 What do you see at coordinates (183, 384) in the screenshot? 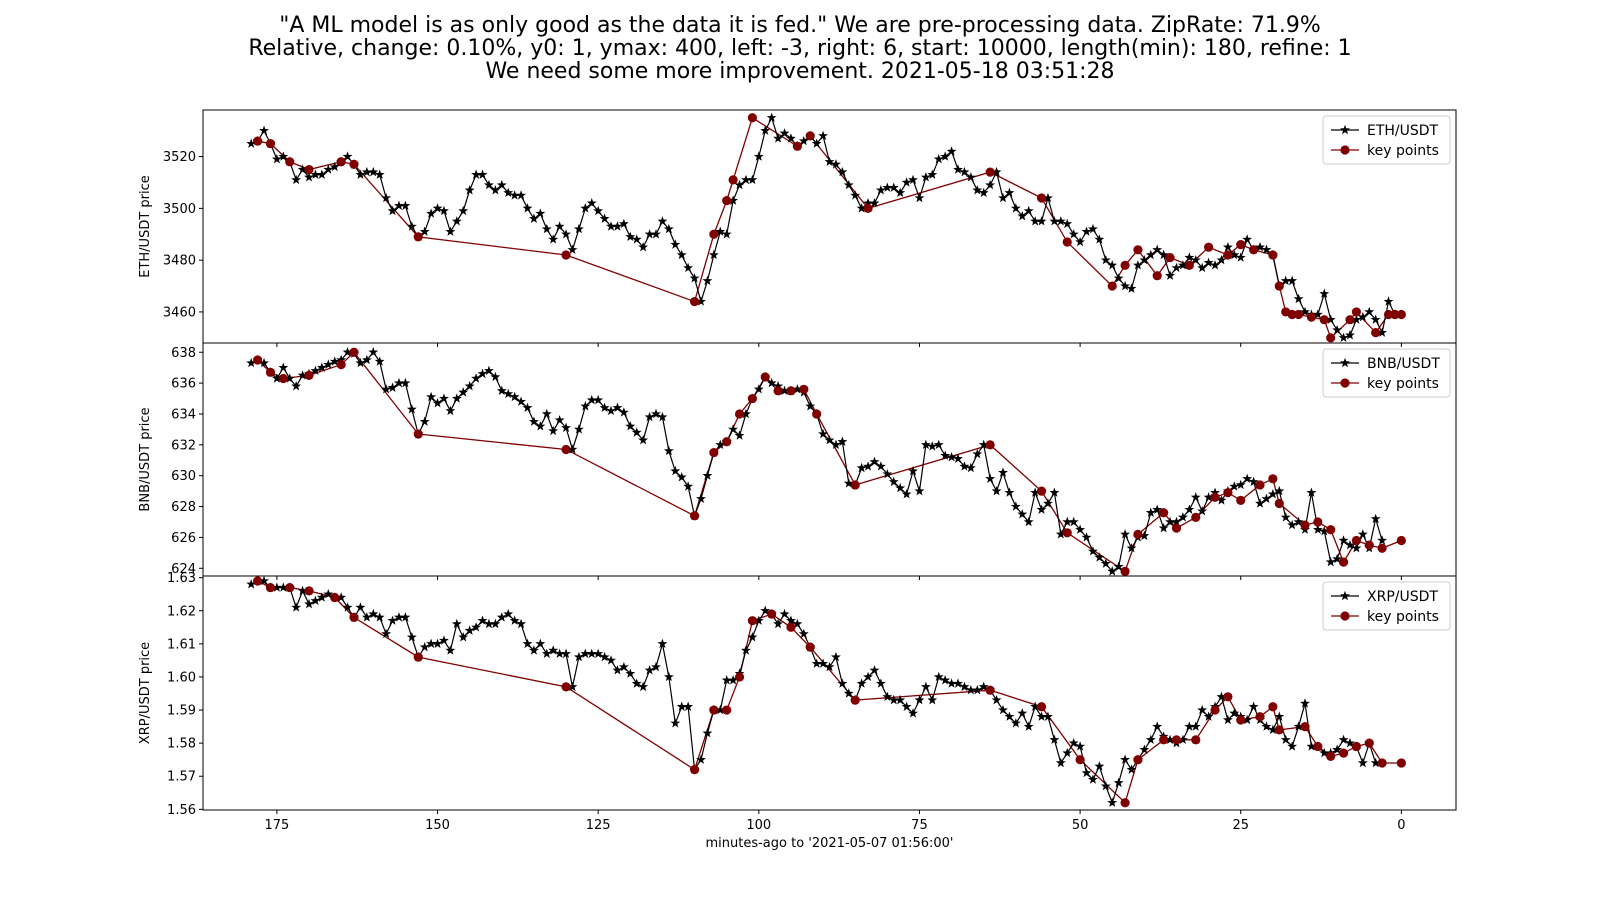
I see `y-tick-label: 636` at bounding box center [183, 384].